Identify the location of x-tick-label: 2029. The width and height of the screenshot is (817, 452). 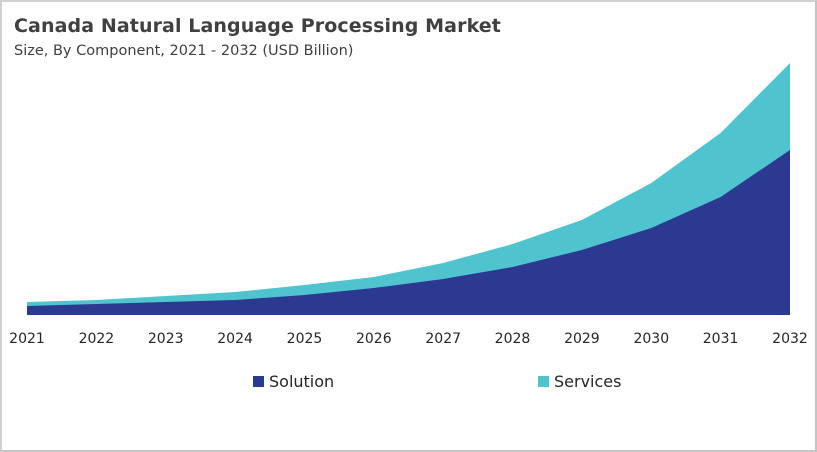
(582, 339).